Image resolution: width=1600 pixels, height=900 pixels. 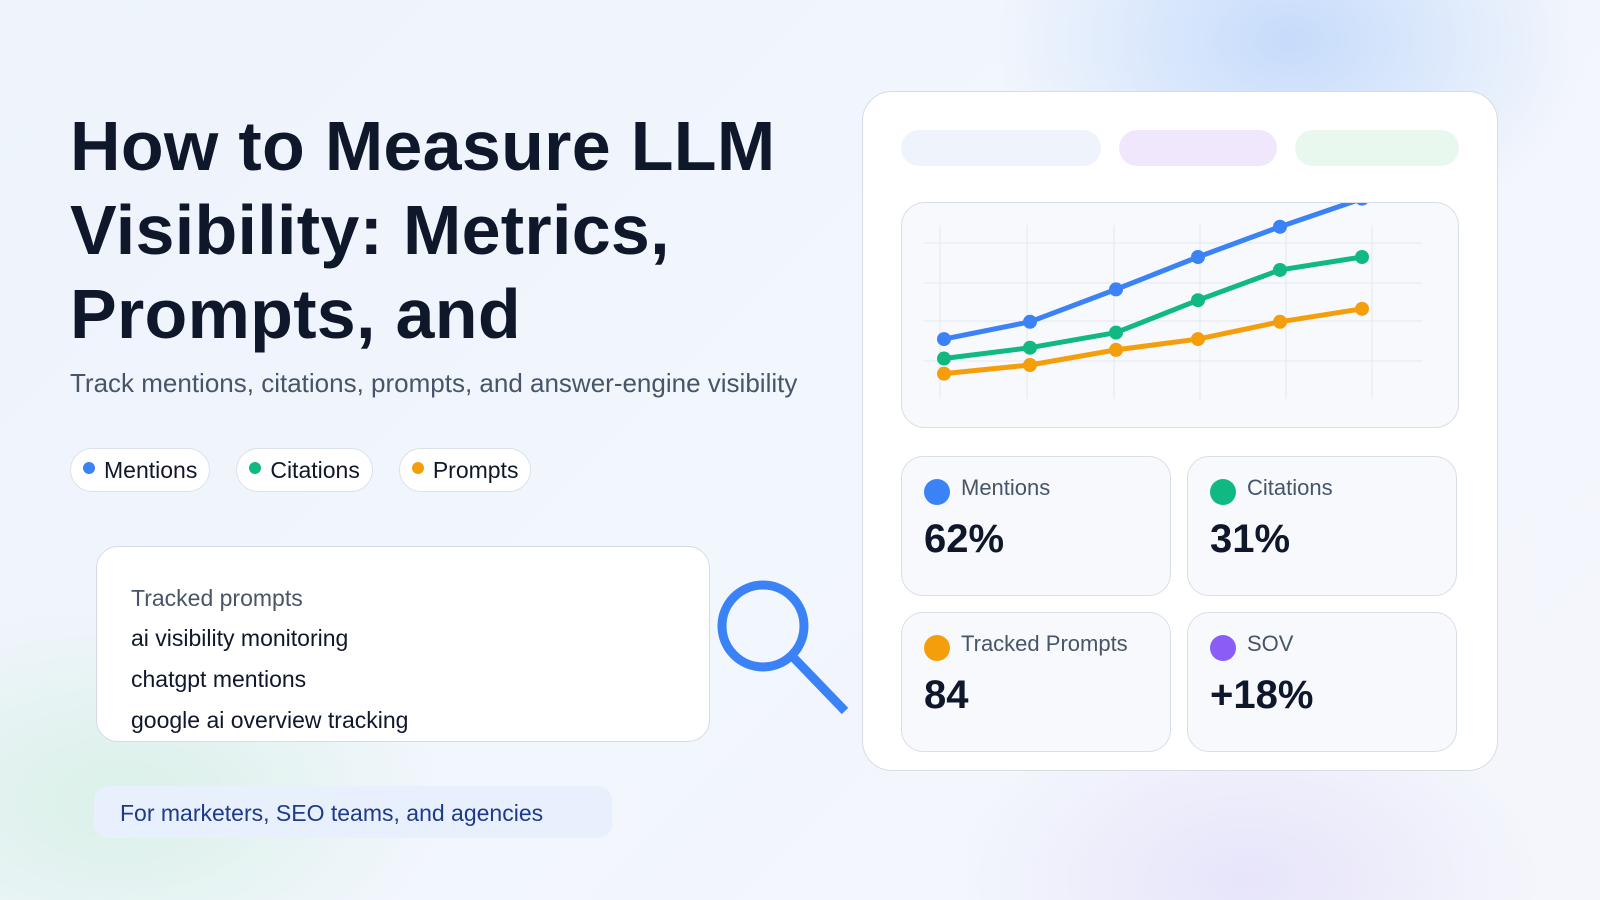 I want to click on tracked-prompts-dot-icon, so click(x=937, y=648).